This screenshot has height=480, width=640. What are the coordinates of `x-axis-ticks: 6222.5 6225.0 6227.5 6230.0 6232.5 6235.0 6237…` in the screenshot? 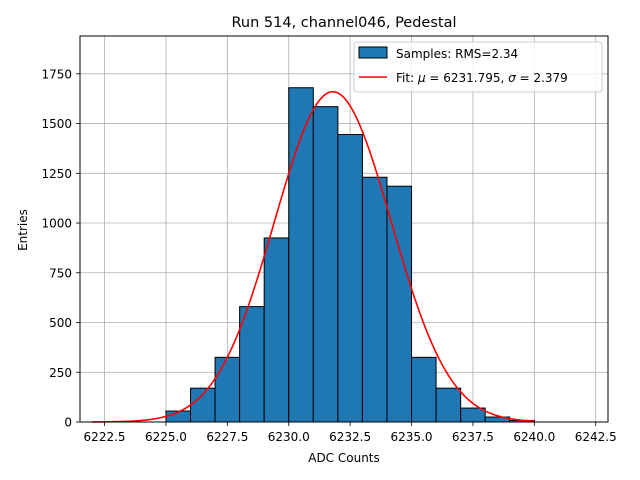 It's located at (350, 433).